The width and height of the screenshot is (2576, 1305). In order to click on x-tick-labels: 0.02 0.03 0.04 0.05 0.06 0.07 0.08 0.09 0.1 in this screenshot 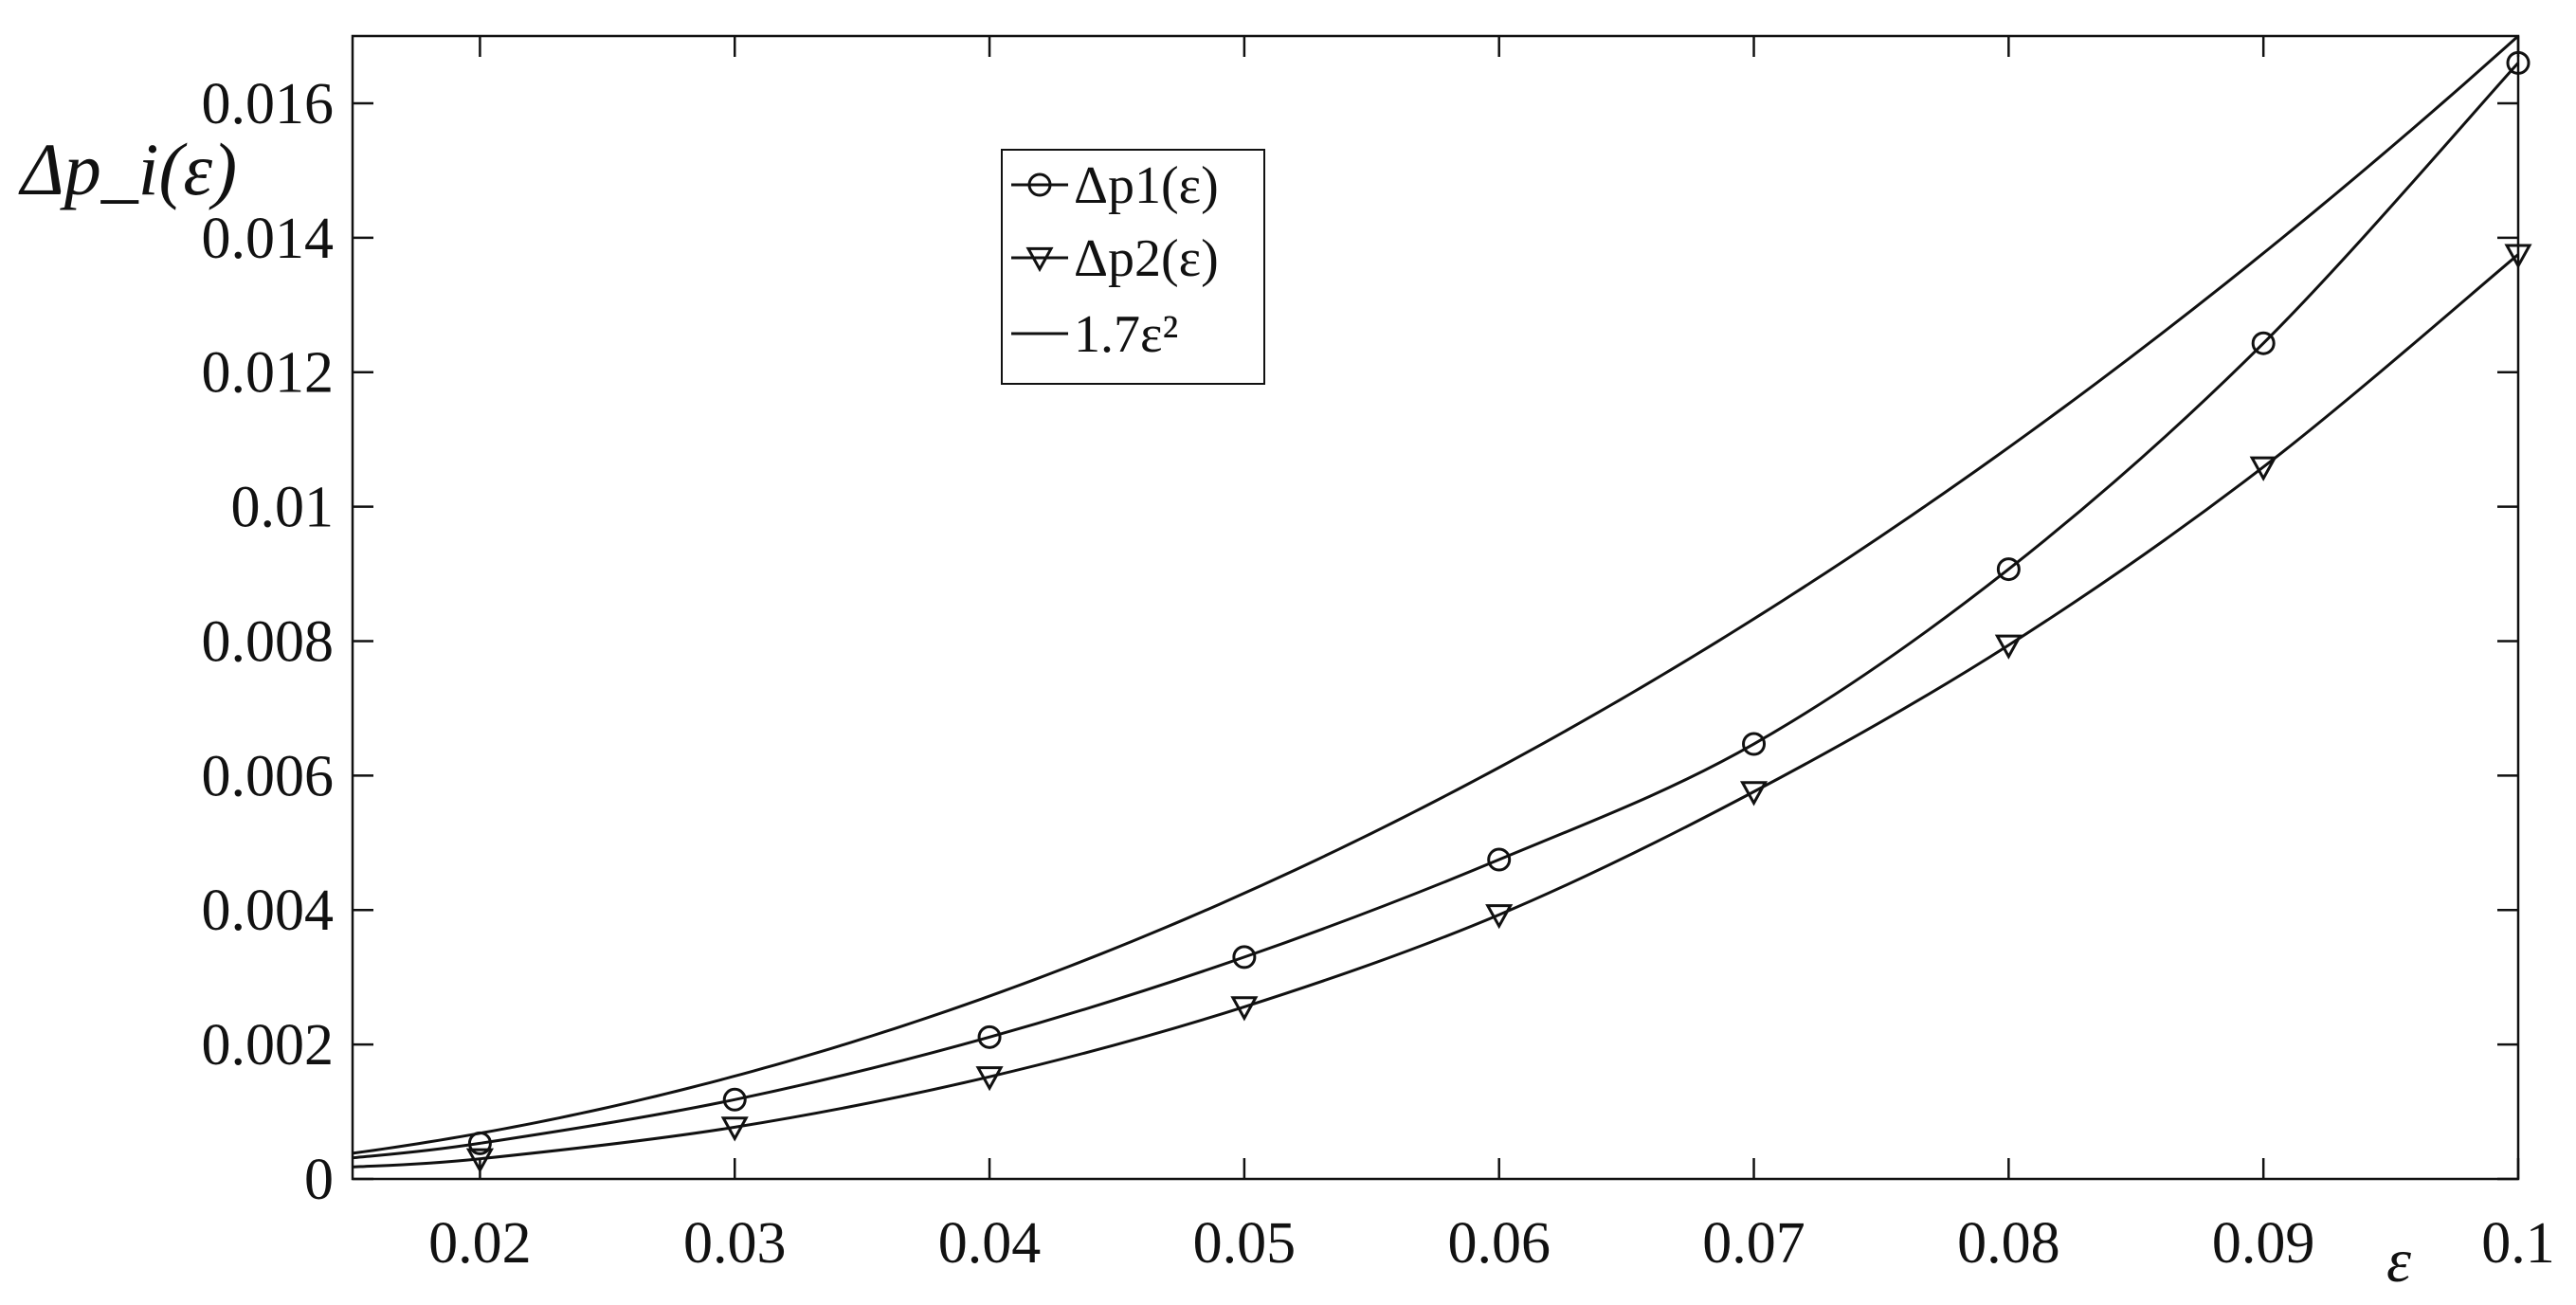, I will do `click(1491, 1243)`.